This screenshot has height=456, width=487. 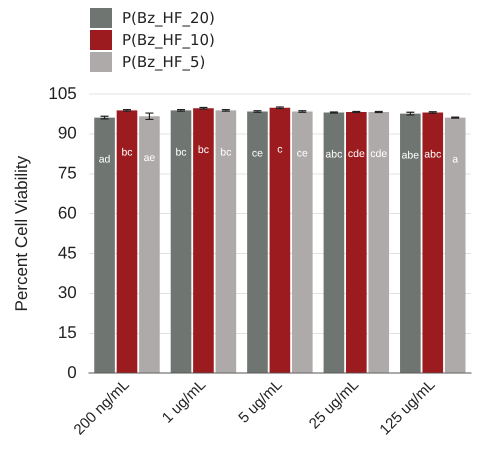 I want to click on data-label: abe, so click(x=411, y=155).